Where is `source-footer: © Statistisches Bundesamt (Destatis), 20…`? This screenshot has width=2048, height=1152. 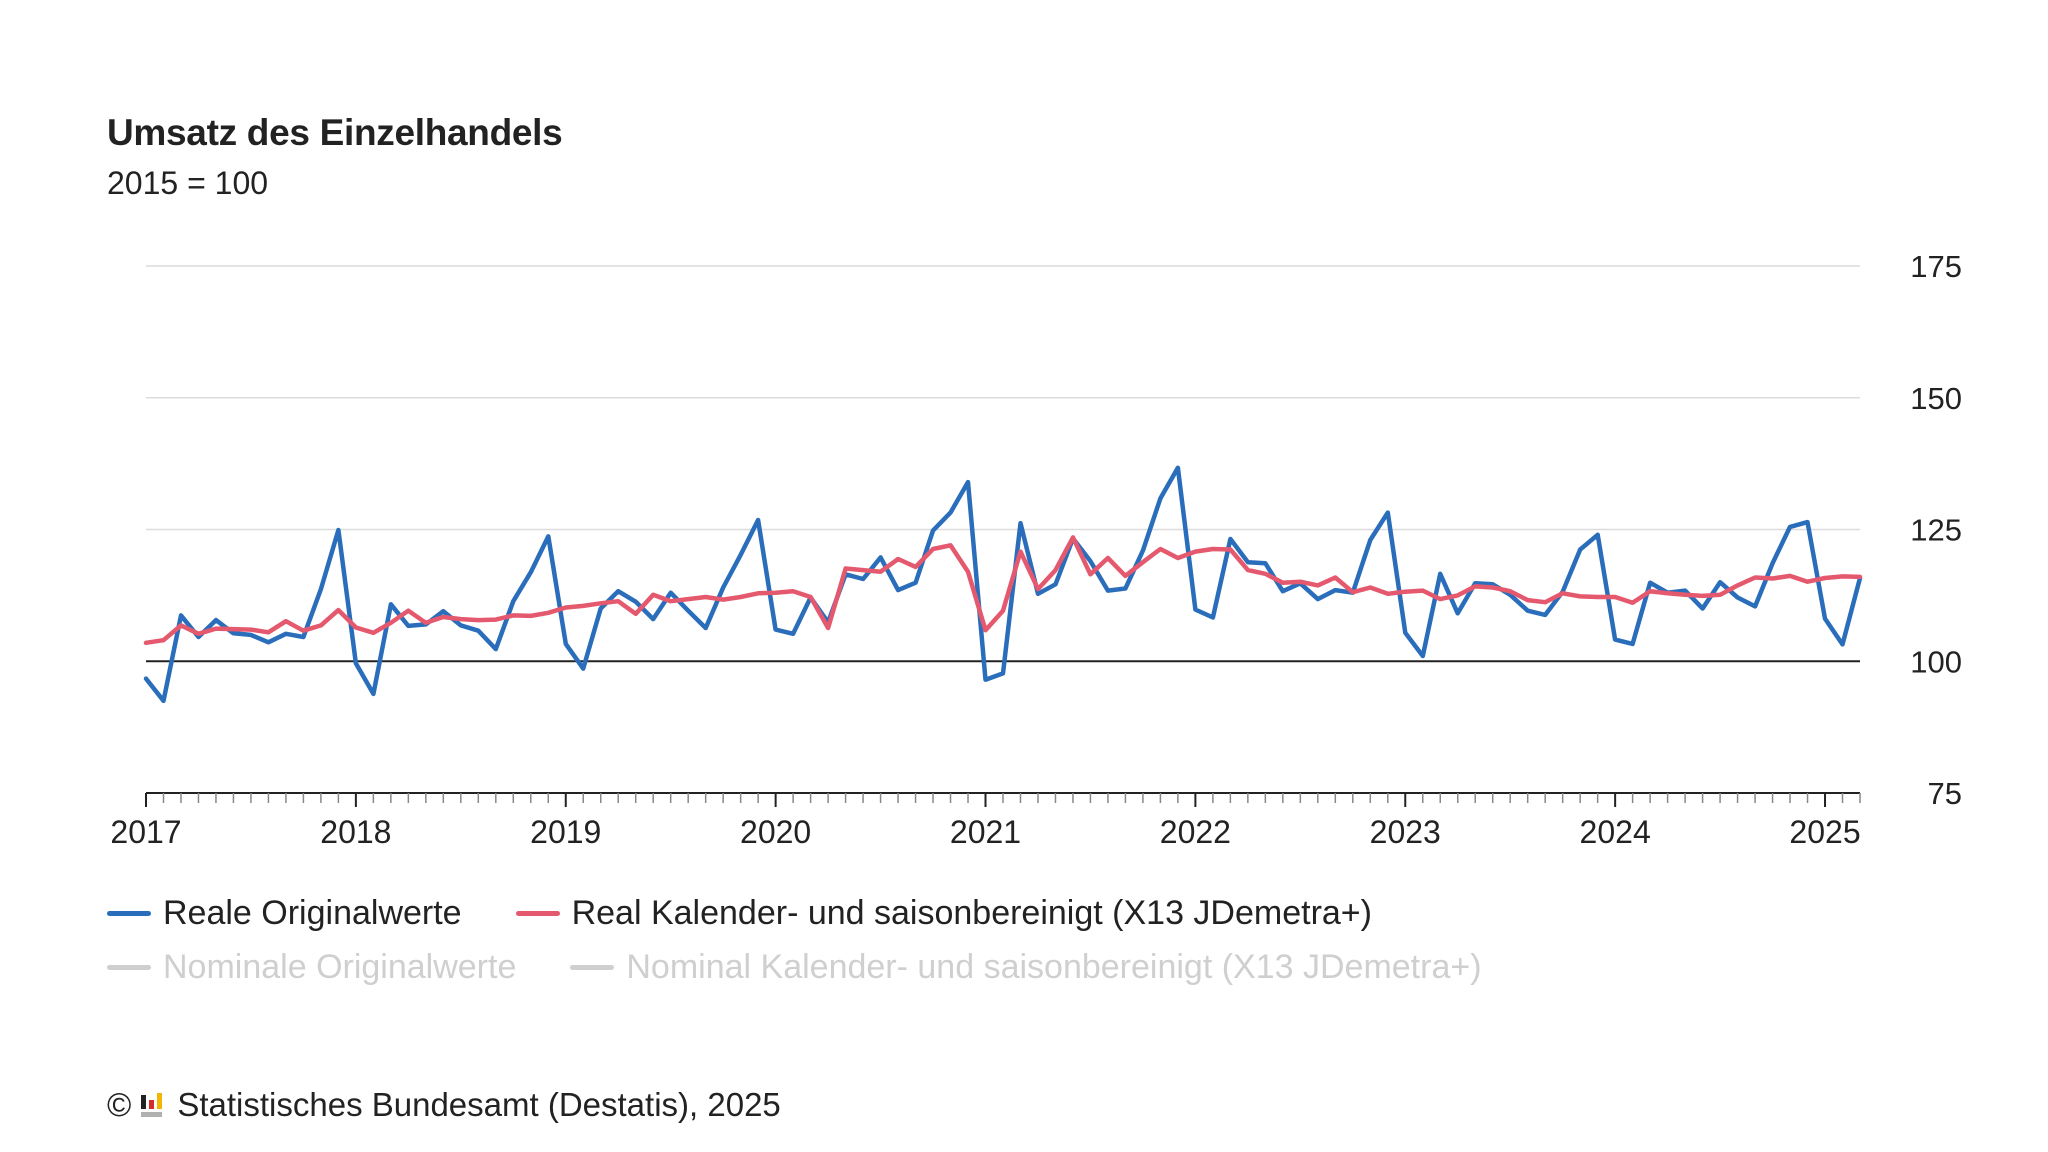 source-footer: © Statistisches Bundesamt (Destatis), 20… is located at coordinates (444, 1105).